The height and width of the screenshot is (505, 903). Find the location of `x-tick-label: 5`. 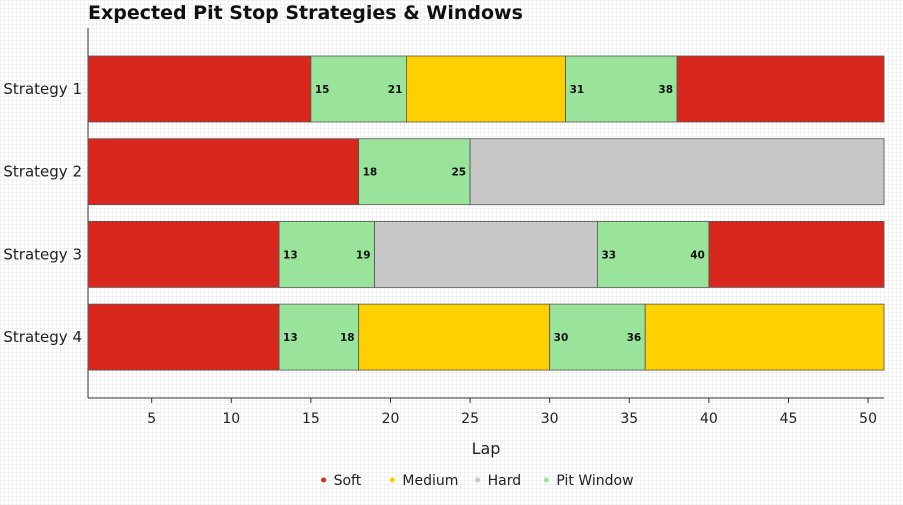

x-tick-label: 5 is located at coordinates (151, 419).